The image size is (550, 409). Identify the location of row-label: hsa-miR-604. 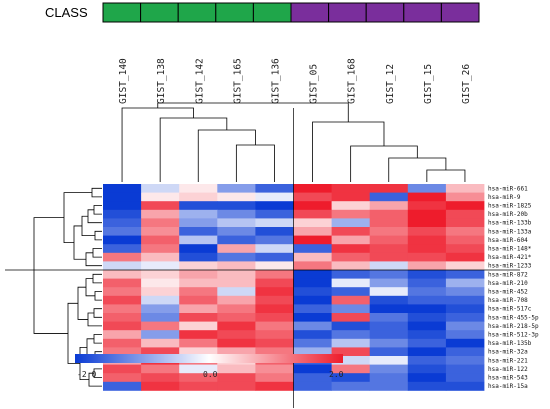
(508, 240).